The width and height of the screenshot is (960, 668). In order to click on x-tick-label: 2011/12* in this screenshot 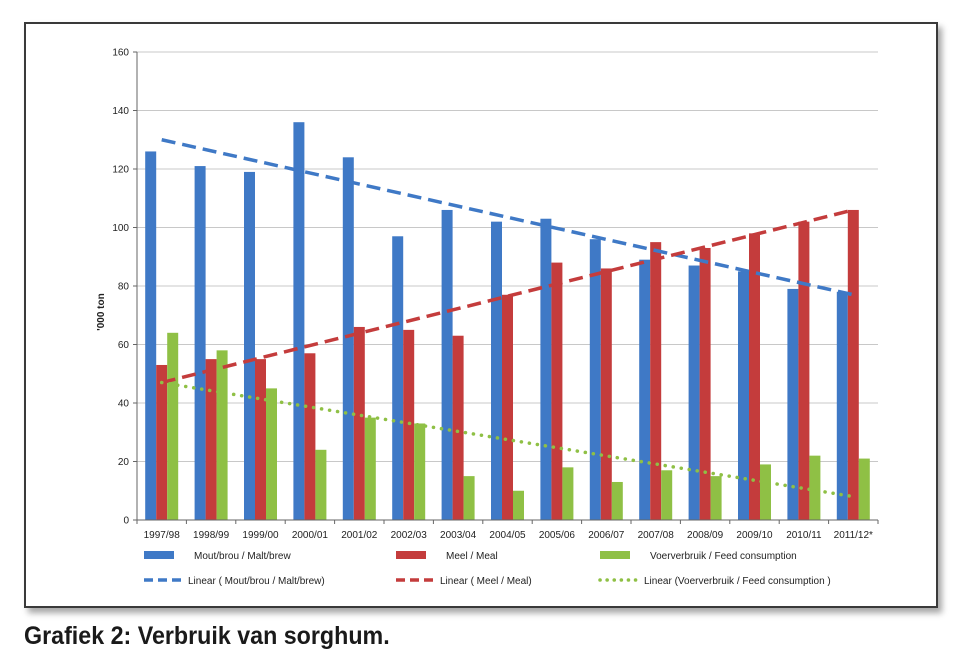, I will do `click(853, 535)`.